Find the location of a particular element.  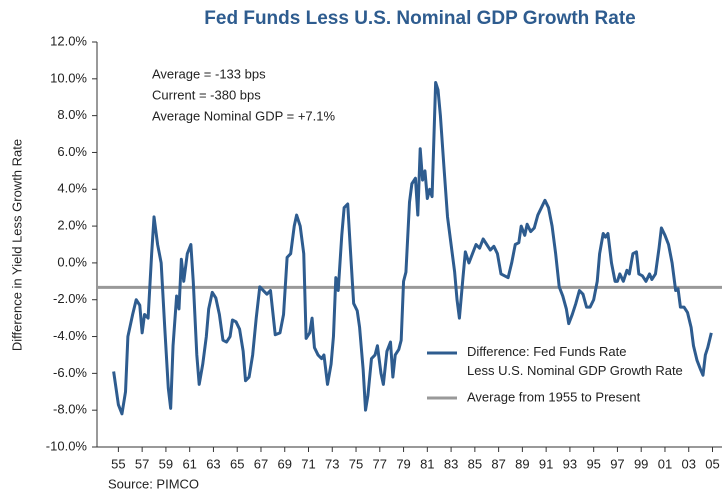

x-tick-label: 63 is located at coordinates (213, 463).